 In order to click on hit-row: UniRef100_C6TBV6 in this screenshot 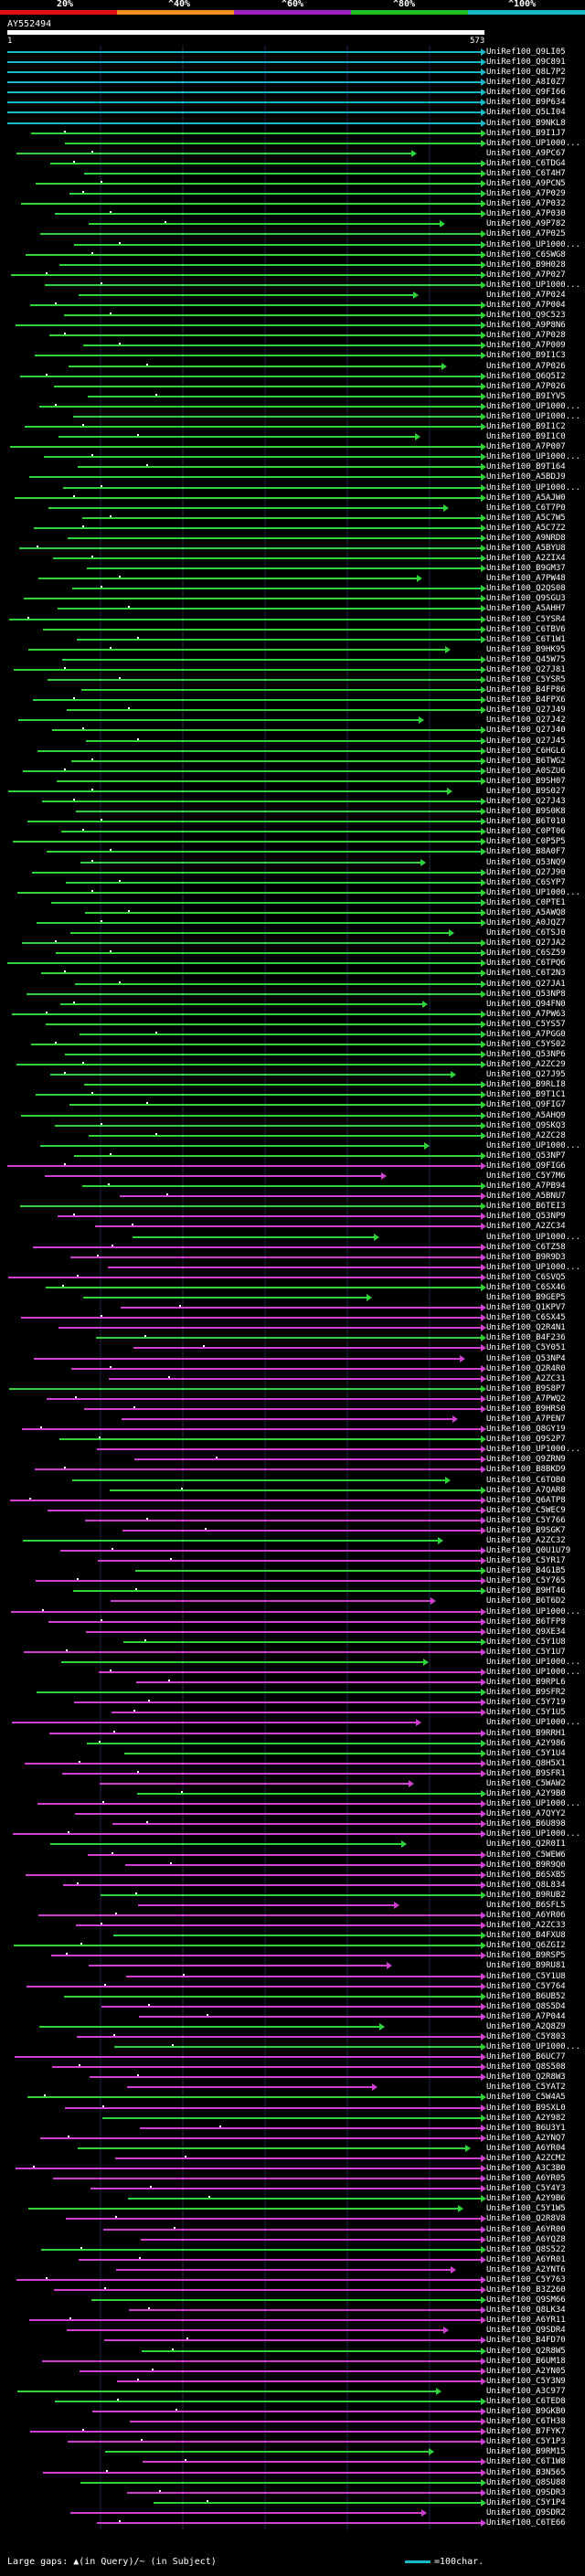, I will do `click(293, 629)`.